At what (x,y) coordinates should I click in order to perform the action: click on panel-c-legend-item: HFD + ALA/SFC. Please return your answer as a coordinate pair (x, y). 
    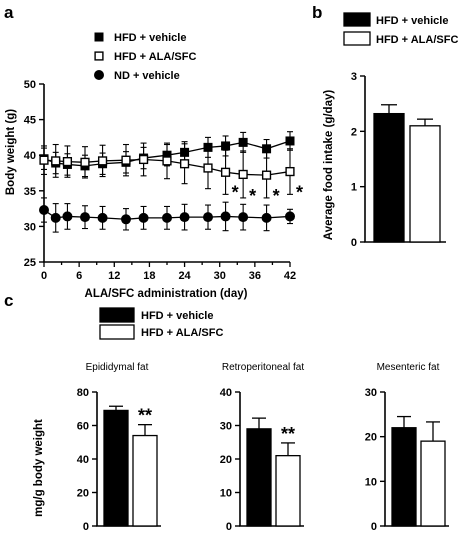
    Looking at the image, I should click on (161, 332).